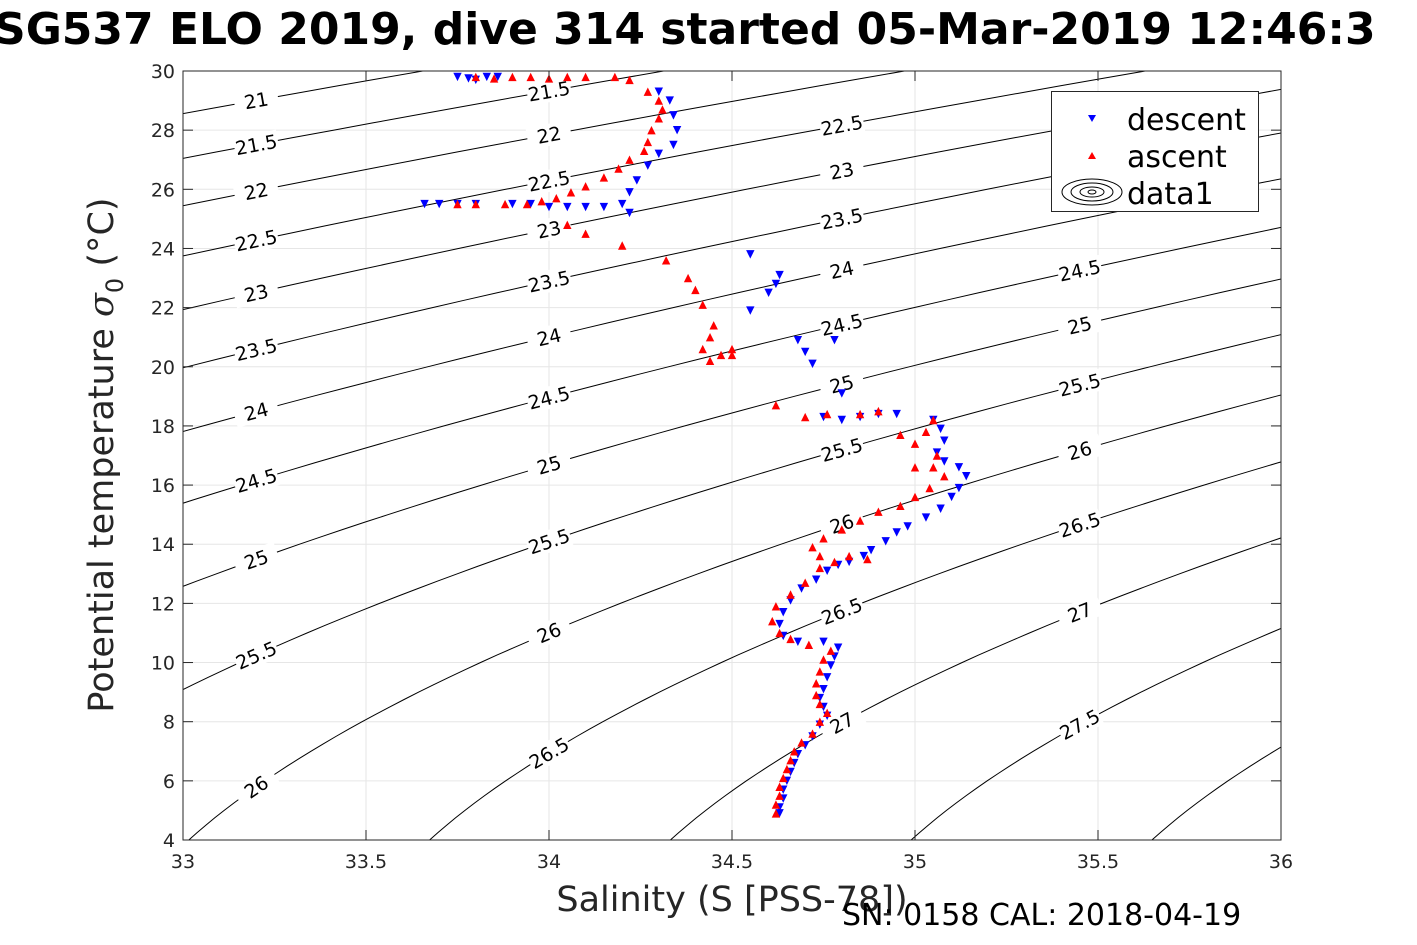  I want to click on contour-label-group: 27, so click(842, 722).